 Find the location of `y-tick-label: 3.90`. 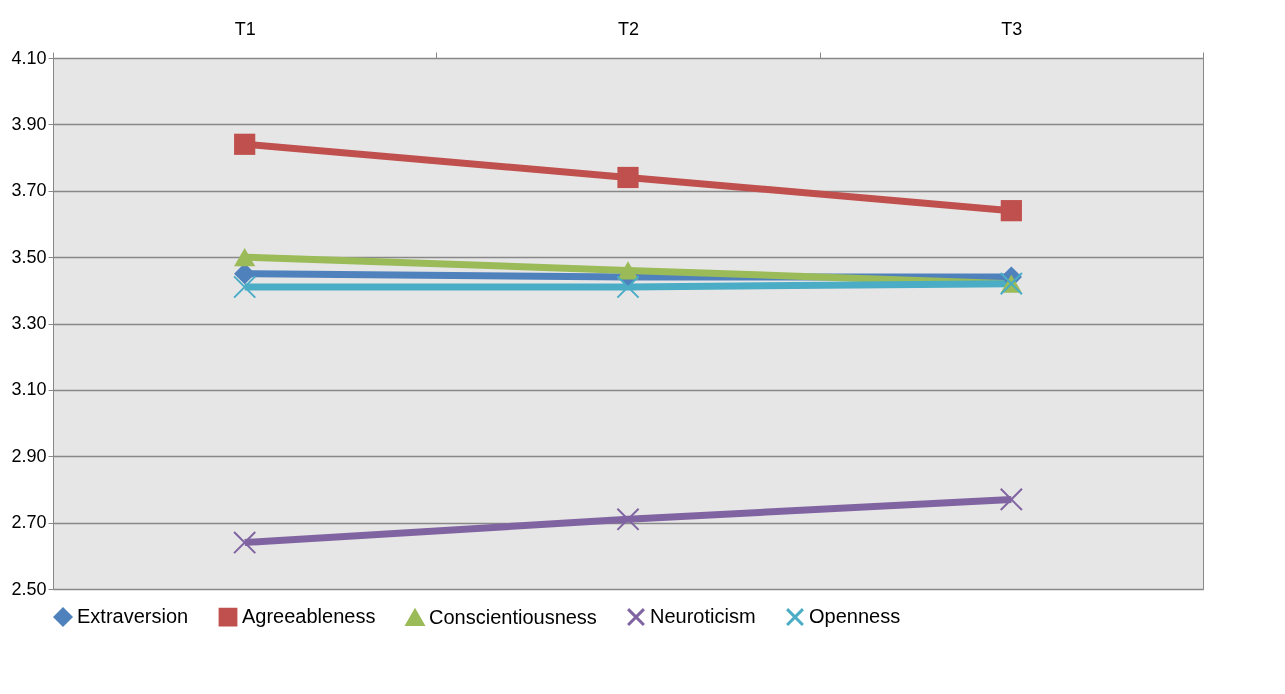

y-tick-label: 3.90 is located at coordinates (29, 123).